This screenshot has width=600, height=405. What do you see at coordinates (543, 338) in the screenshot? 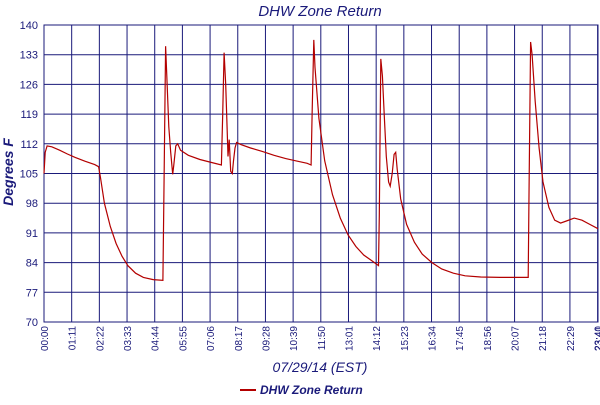
I see `x-tick-label: 21:18` at bounding box center [543, 338].